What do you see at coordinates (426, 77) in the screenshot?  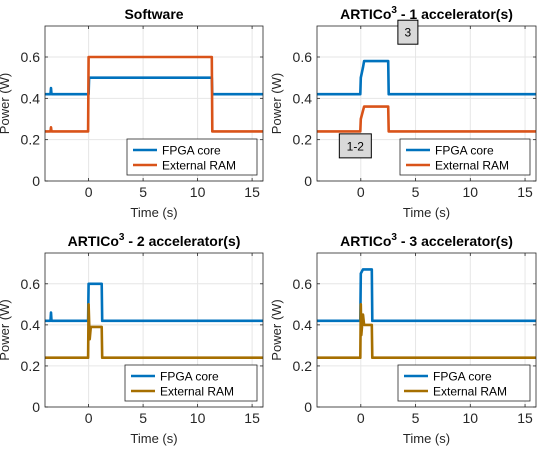 I see `series-line-fpga-core` at bounding box center [426, 77].